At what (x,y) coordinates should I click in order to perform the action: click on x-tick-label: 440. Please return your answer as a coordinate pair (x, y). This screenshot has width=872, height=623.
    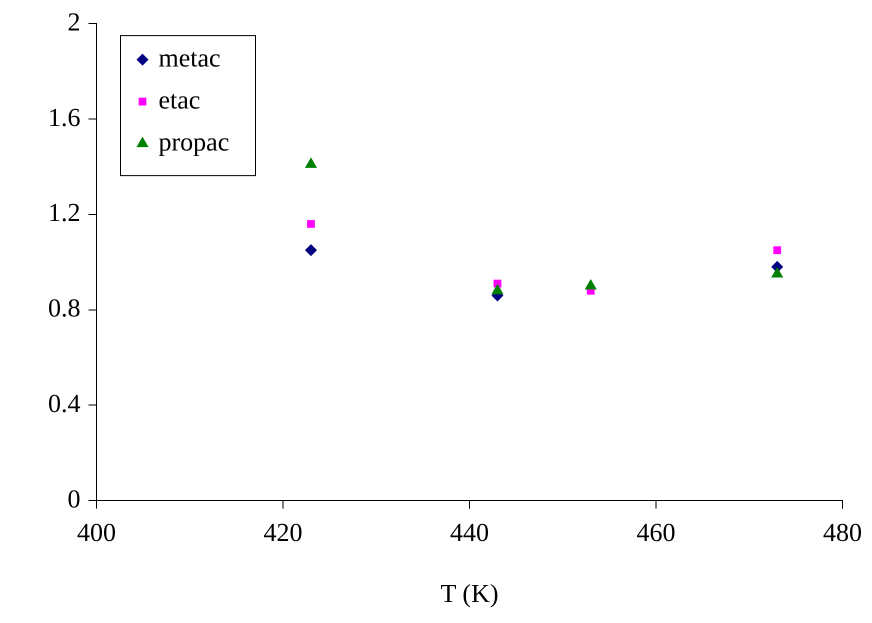
    Looking at the image, I should click on (469, 533).